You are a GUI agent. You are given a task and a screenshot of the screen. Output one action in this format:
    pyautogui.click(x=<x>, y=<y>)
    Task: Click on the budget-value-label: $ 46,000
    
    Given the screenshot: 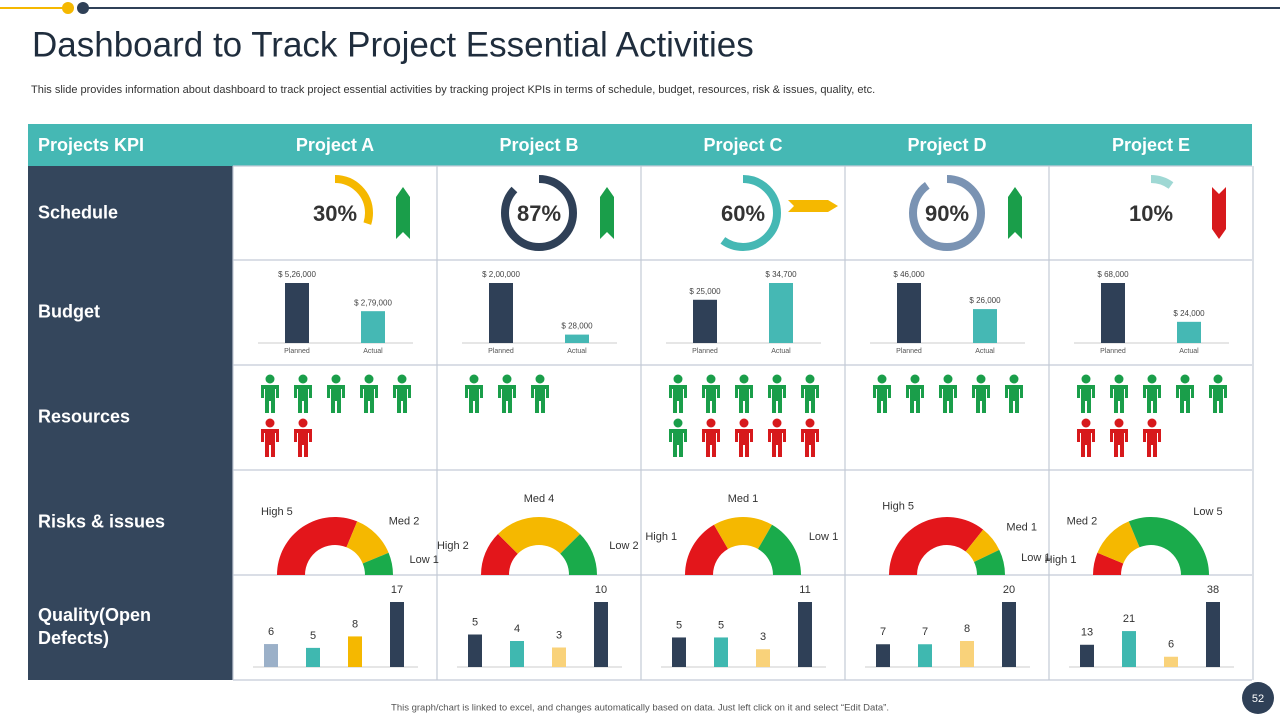 What is the action you would take?
    pyautogui.click(x=909, y=274)
    